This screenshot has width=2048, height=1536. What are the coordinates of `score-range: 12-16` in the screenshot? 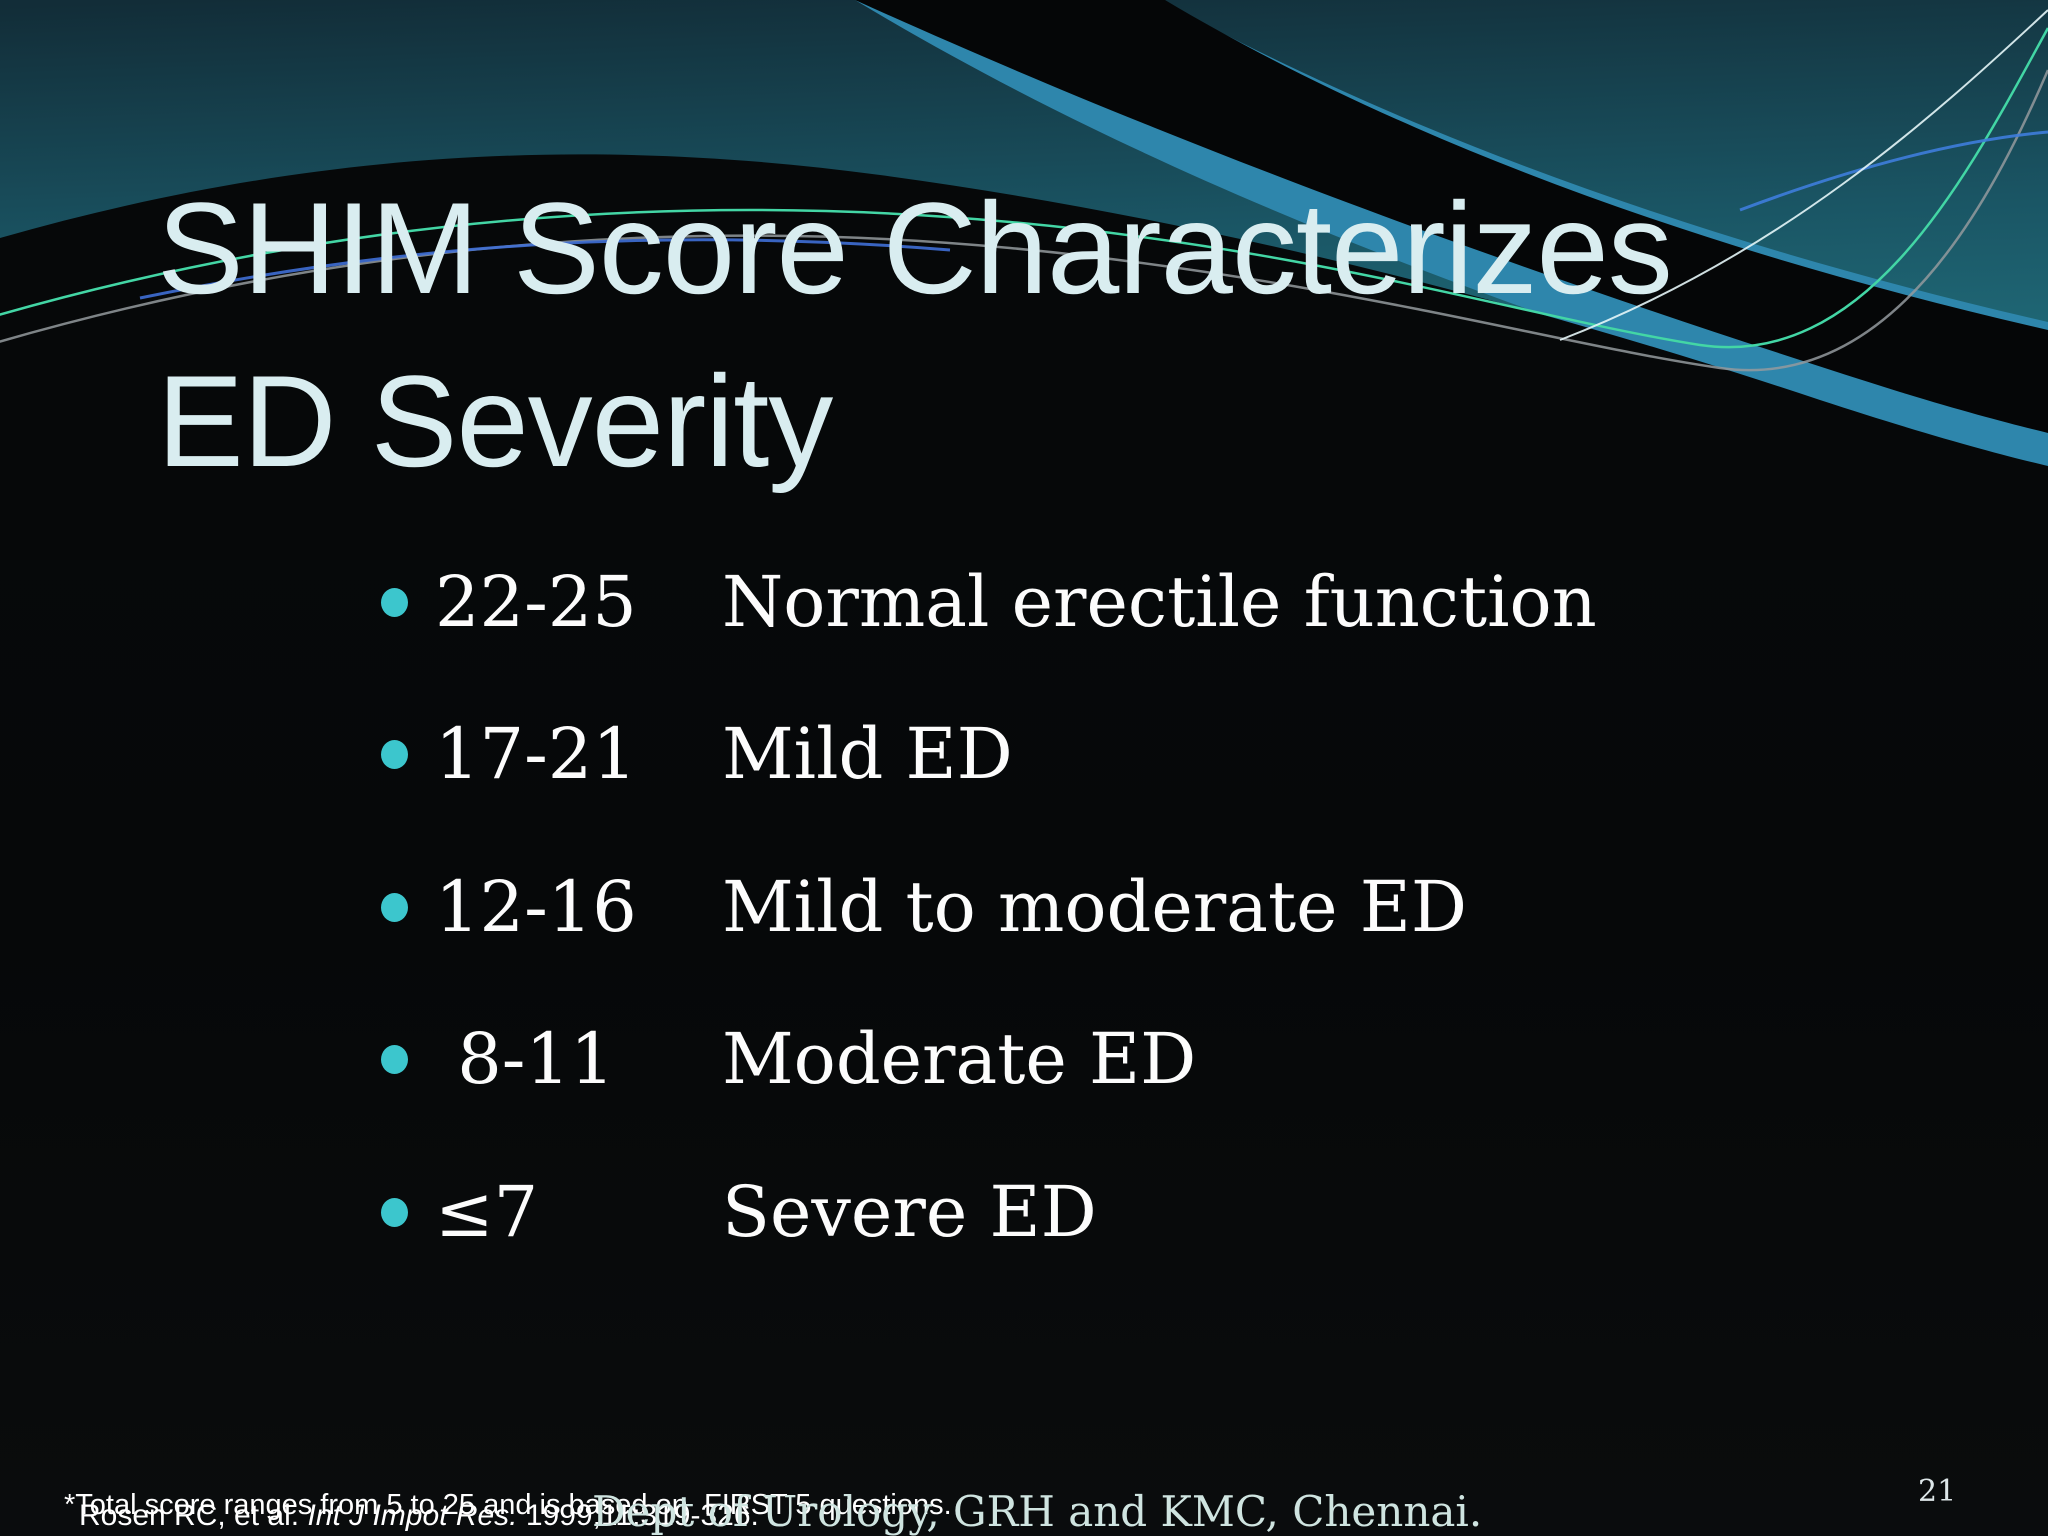 It's located at (536, 907).